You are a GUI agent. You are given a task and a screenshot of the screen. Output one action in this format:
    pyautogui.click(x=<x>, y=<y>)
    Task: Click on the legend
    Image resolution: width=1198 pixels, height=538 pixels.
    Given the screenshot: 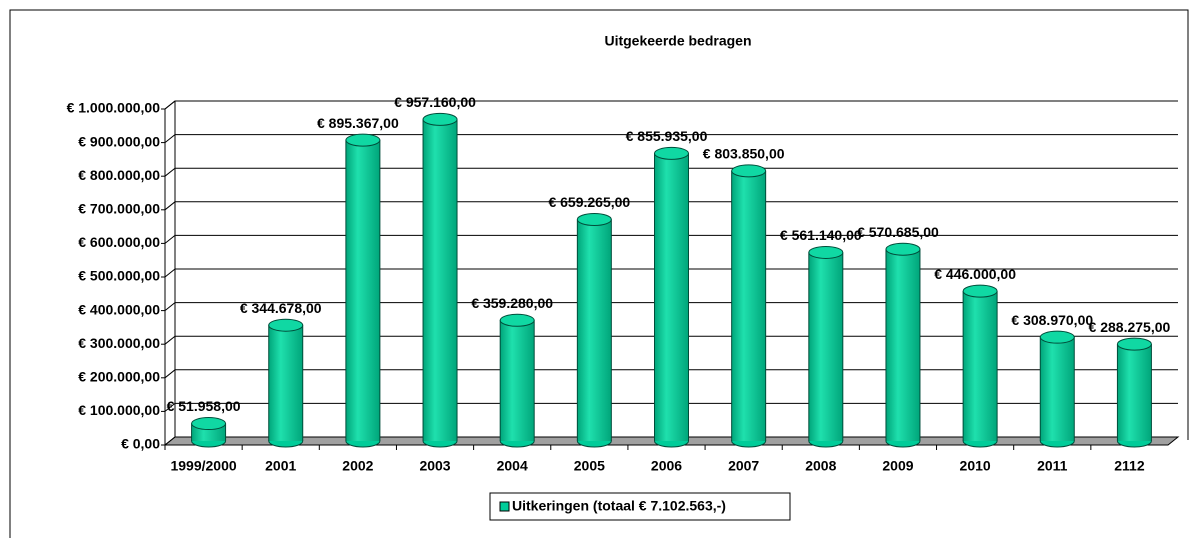 What is the action you would take?
    pyautogui.click(x=640, y=506)
    